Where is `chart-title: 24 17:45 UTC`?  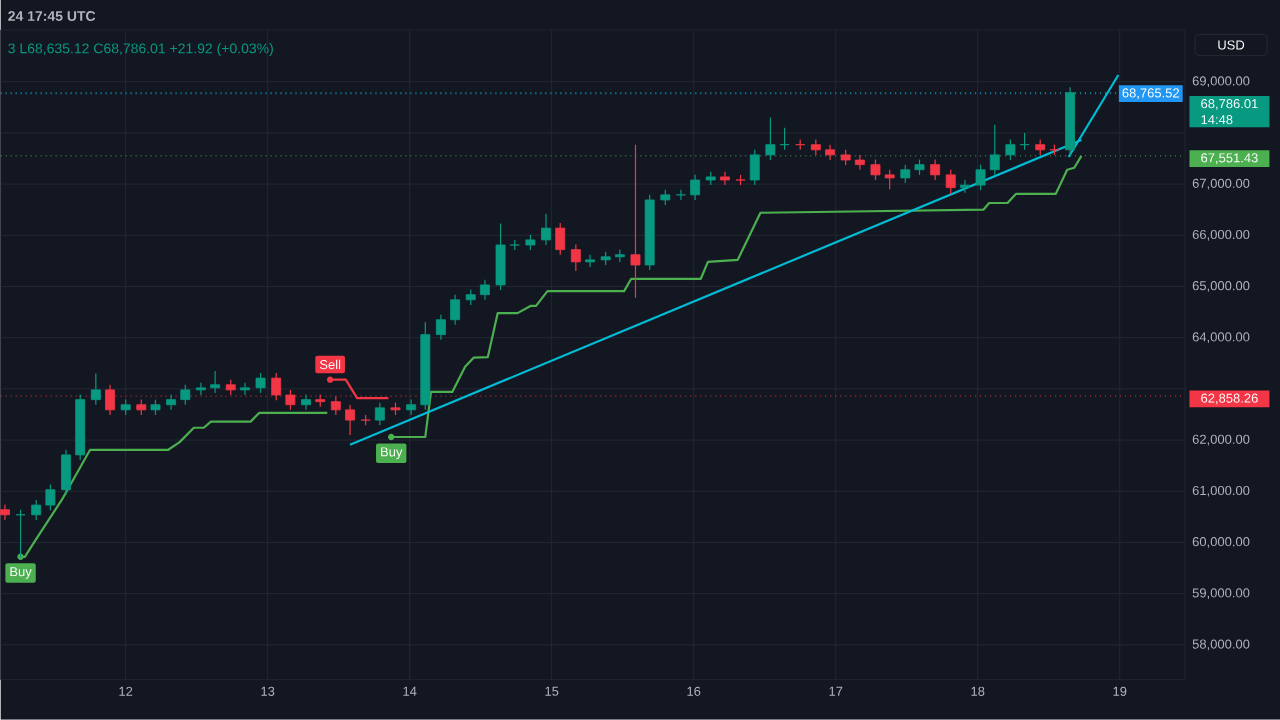 chart-title: 24 17:45 UTC is located at coordinates (52, 16).